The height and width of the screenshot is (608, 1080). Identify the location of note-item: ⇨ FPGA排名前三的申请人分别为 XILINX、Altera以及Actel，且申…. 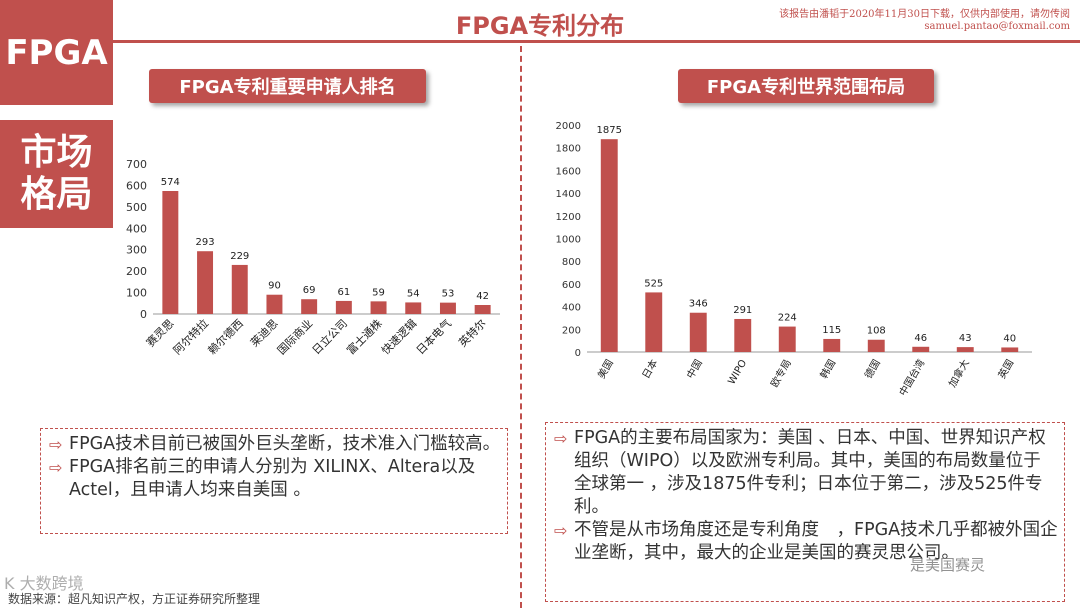
(274, 479).